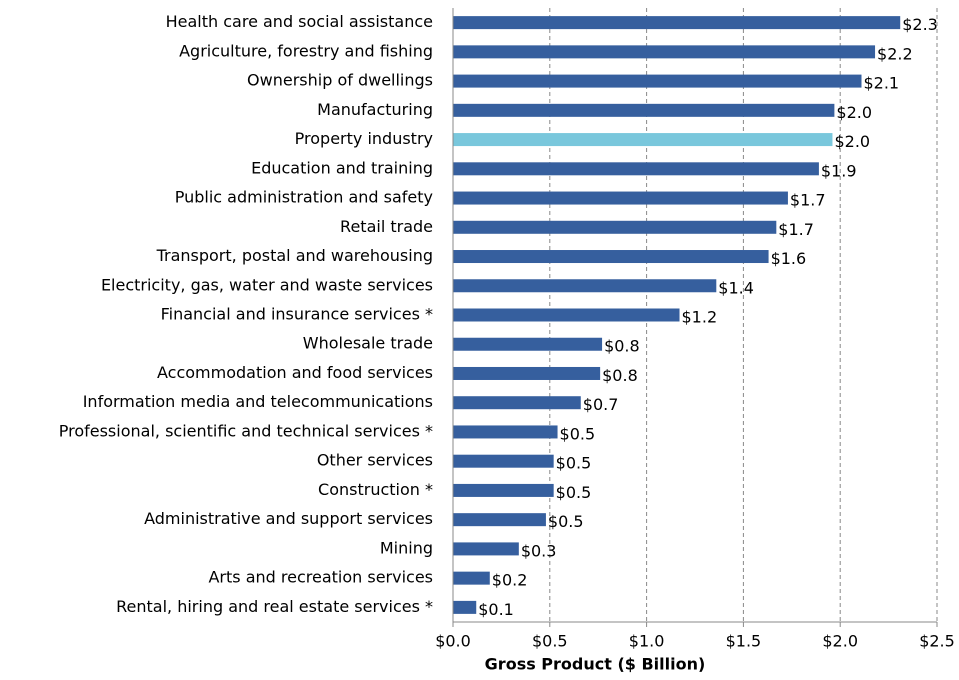 The image size is (959, 680). Describe the element at coordinates (368, 343) in the screenshot. I see `y-tick-label: Wholesale trade` at that location.